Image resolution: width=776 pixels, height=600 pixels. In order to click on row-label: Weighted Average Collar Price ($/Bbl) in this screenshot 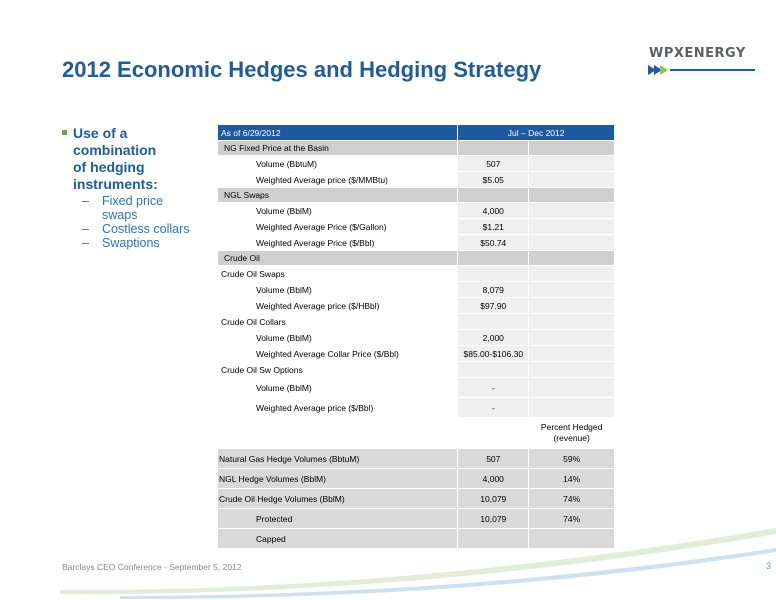, I will do `click(337, 353)`.